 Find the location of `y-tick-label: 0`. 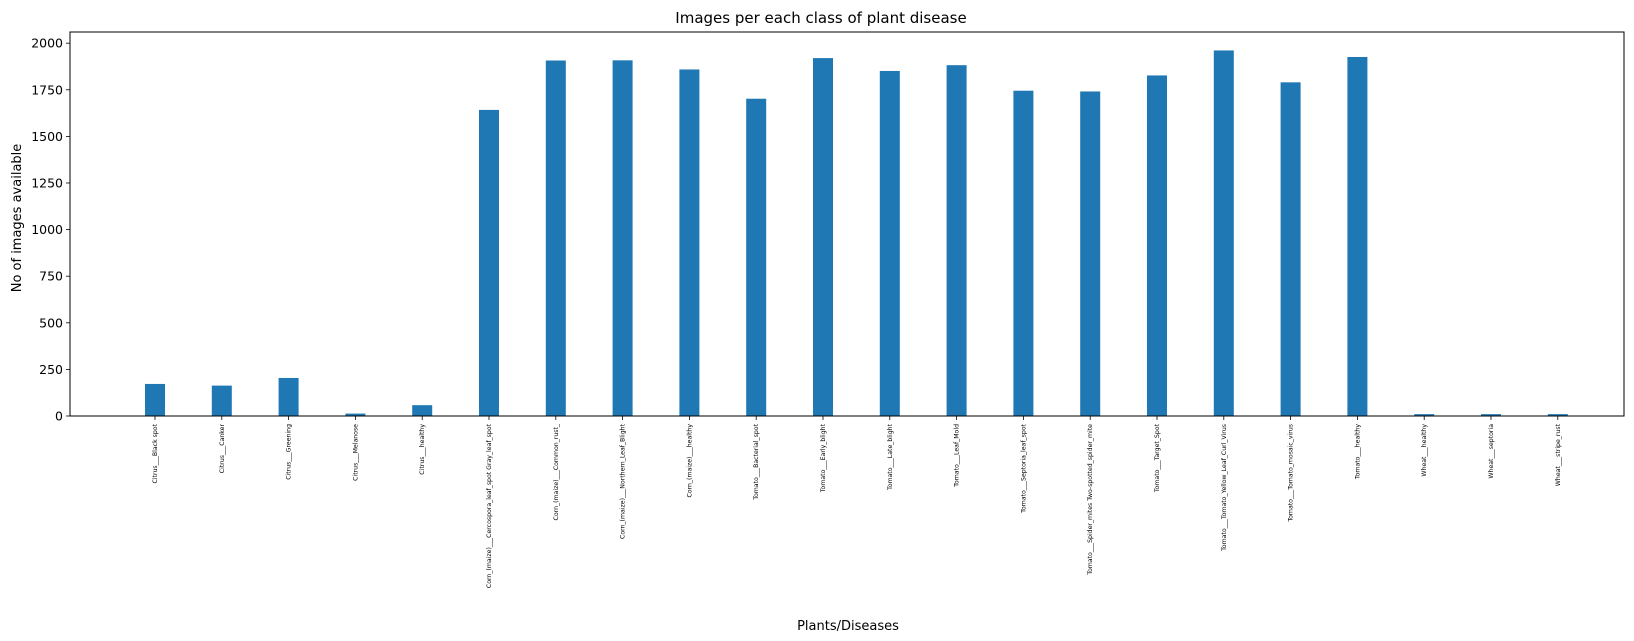

y-tick-label: 0 is located at coordinates (59, 416).